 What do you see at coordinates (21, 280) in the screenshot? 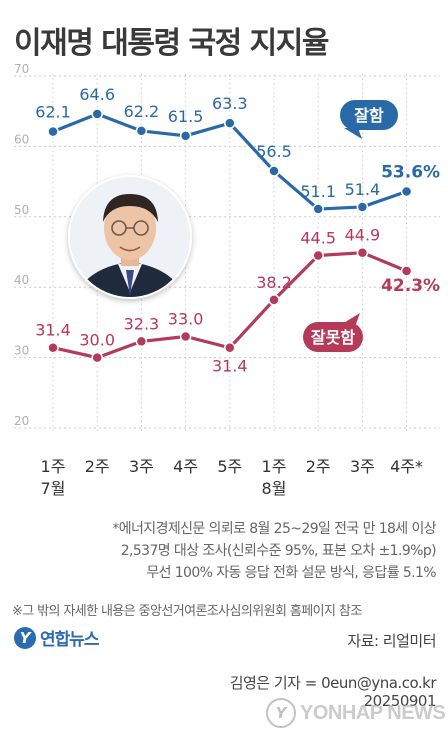
I see `y-tick-label: 40` at bounding box center [21, 280].